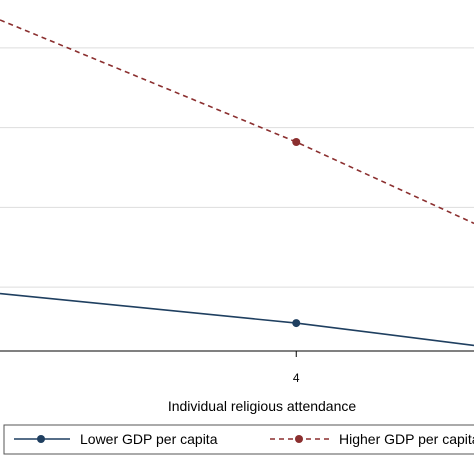 Image resolution: width=474 pixels, height=474 pixels. What do you see at coordinates (149, 439) in the screenshot?
I see `legend-label-lower-gdp: Lower GDP per capita` at bounding box center [149, 439].